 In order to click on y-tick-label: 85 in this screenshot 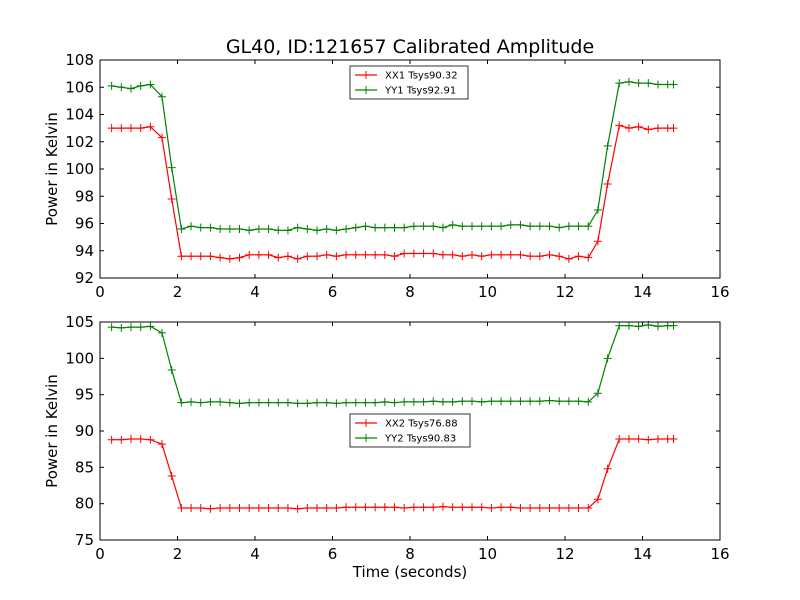, I will do `click(84, 467)`.